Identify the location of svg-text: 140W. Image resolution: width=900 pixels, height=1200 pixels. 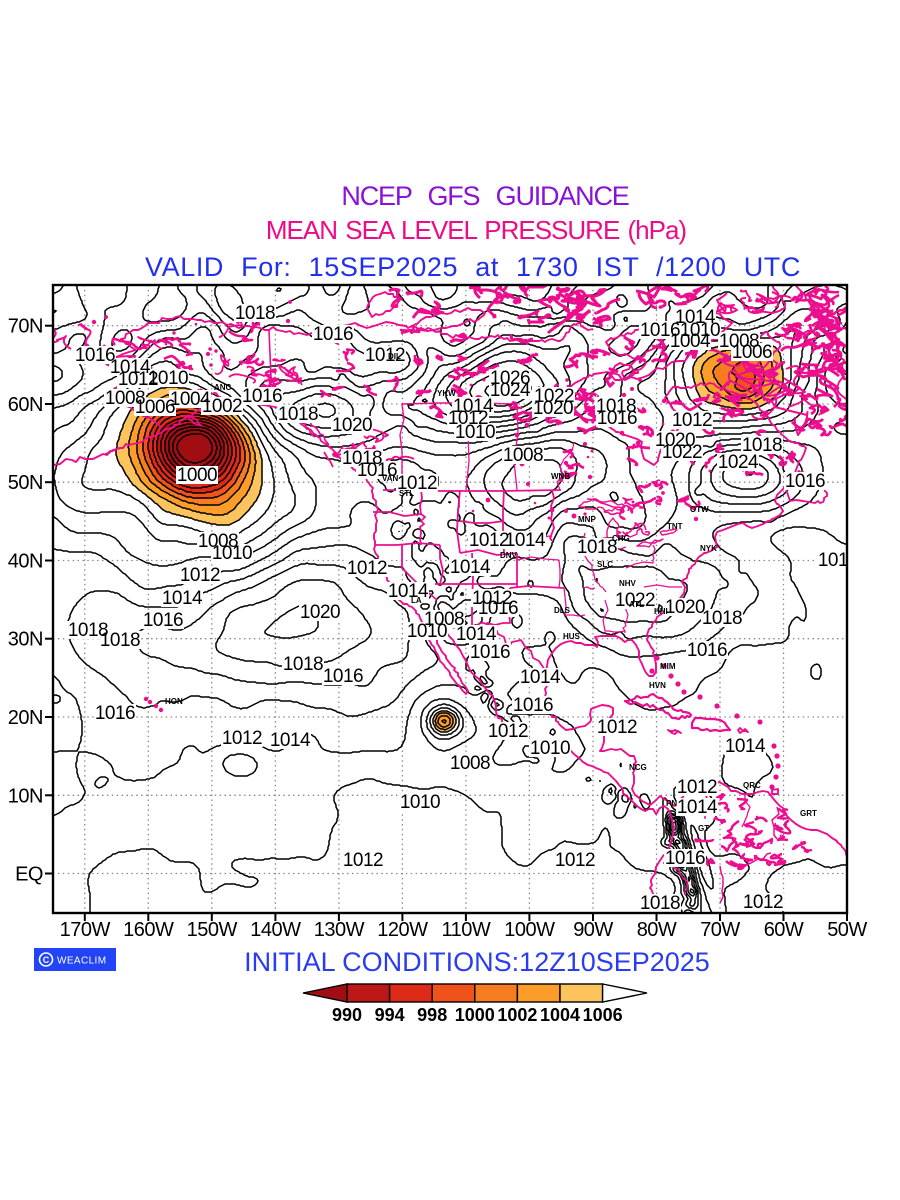
(275, 930).